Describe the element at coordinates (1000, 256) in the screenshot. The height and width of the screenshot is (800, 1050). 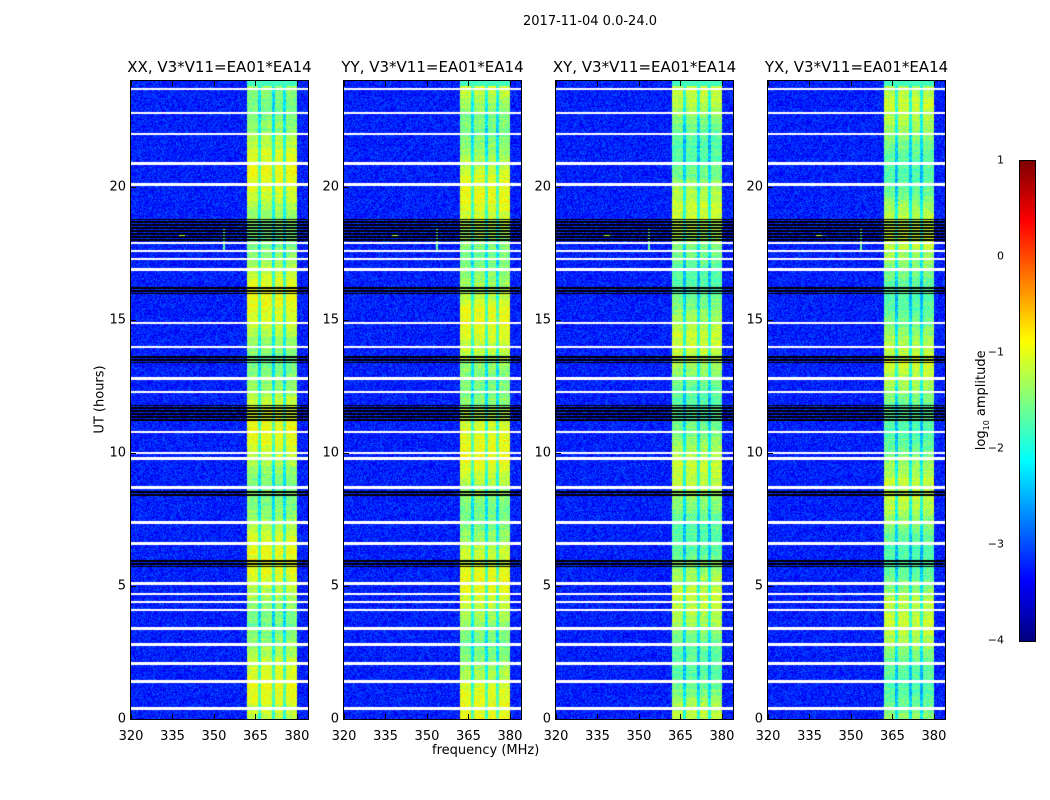
I see `colorbar-tick-label: 0` at that location.